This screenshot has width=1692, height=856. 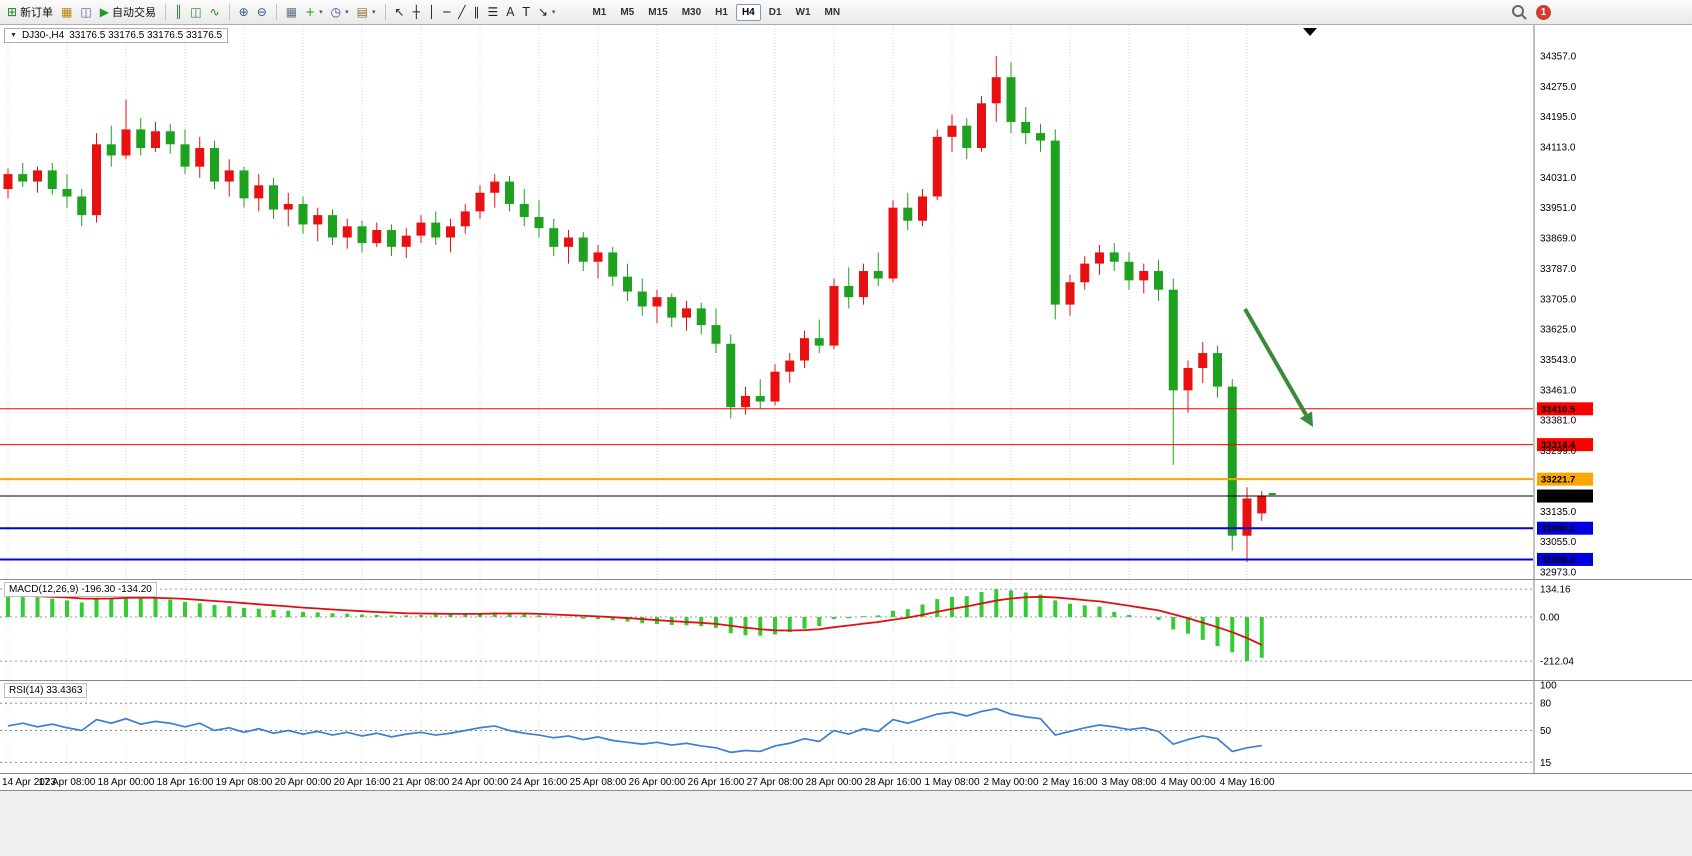 What do you see at coordinates (37, 13) in the screenshot?
I see `new-order-button-label: 新订单` at bounding box center [37, 13].